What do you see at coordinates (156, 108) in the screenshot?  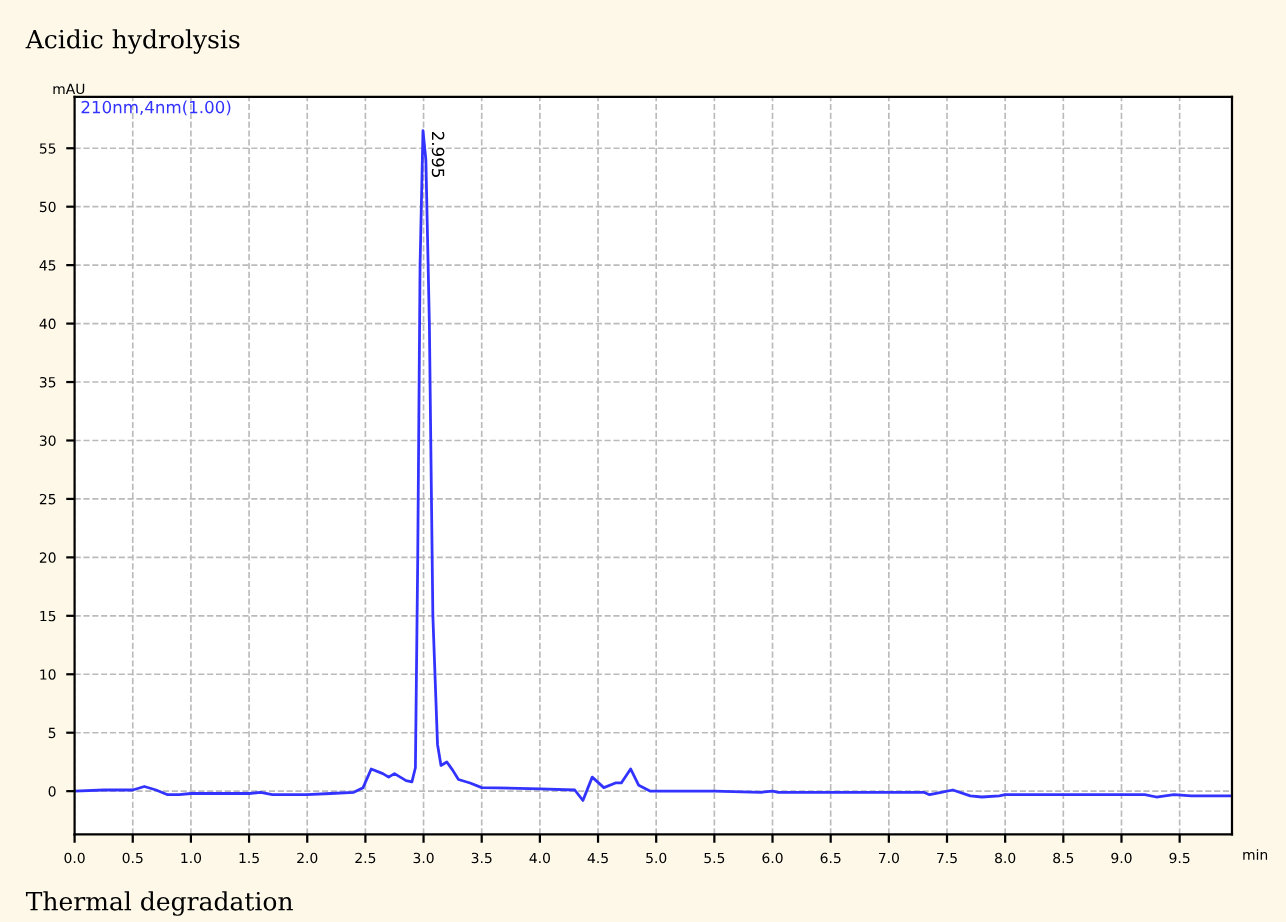 I see `annotation: 210nm,4nm(1.00)` at bounding box center [156, 108].